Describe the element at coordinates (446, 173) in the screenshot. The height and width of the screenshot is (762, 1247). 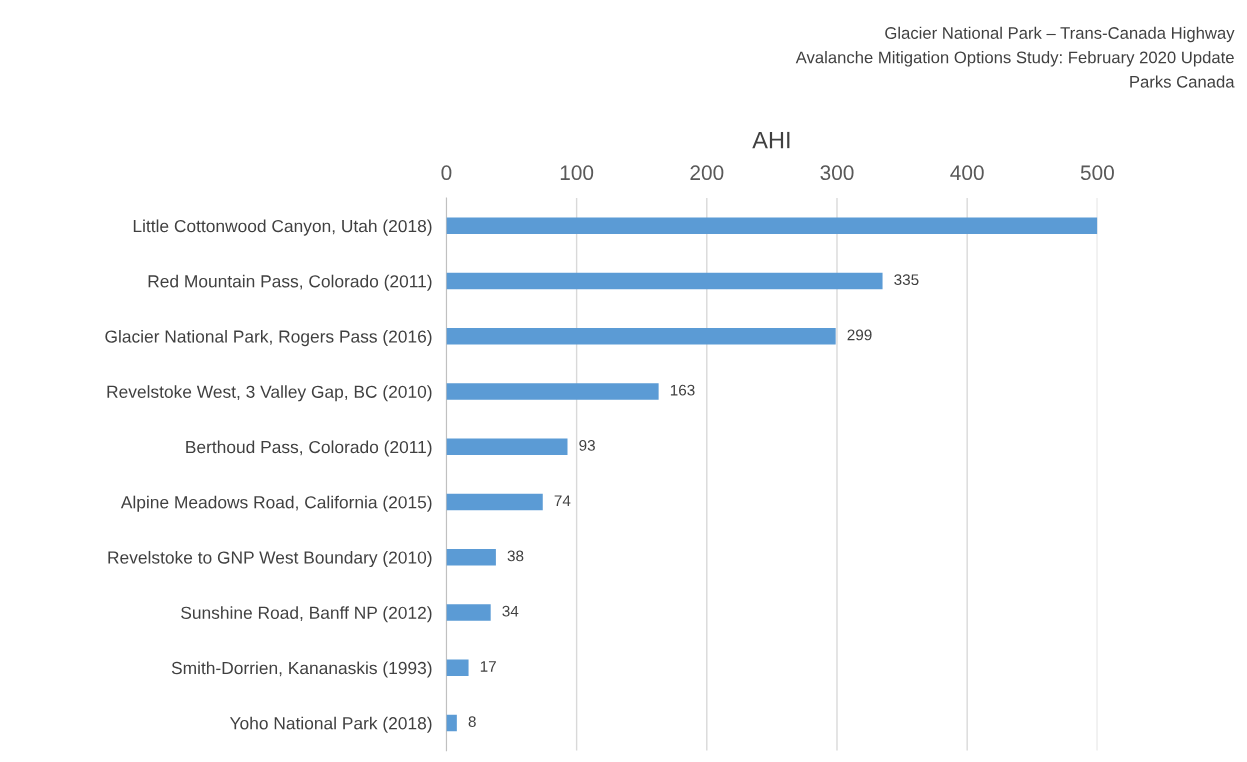
I see `x-tick-label: 0` at that location.